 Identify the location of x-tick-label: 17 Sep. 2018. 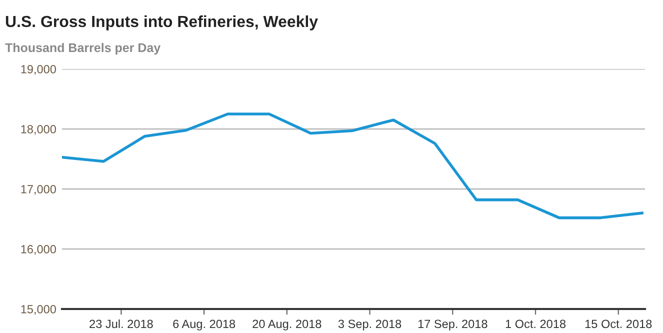
(453, 325).